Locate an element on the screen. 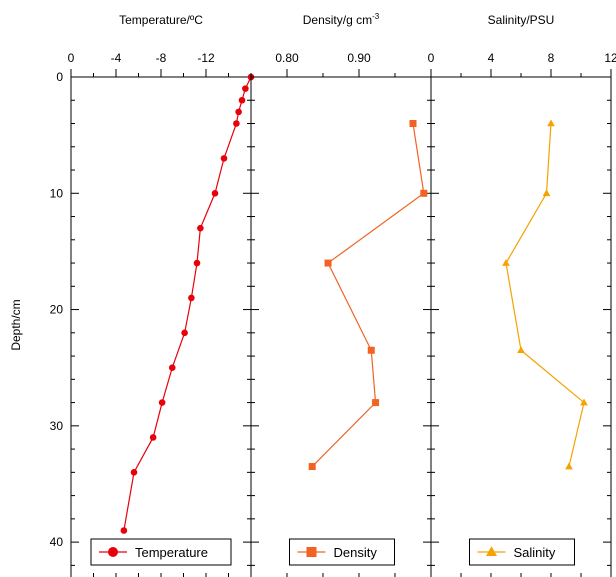  legend-label: Temperature is located at coordinates (171, 552).